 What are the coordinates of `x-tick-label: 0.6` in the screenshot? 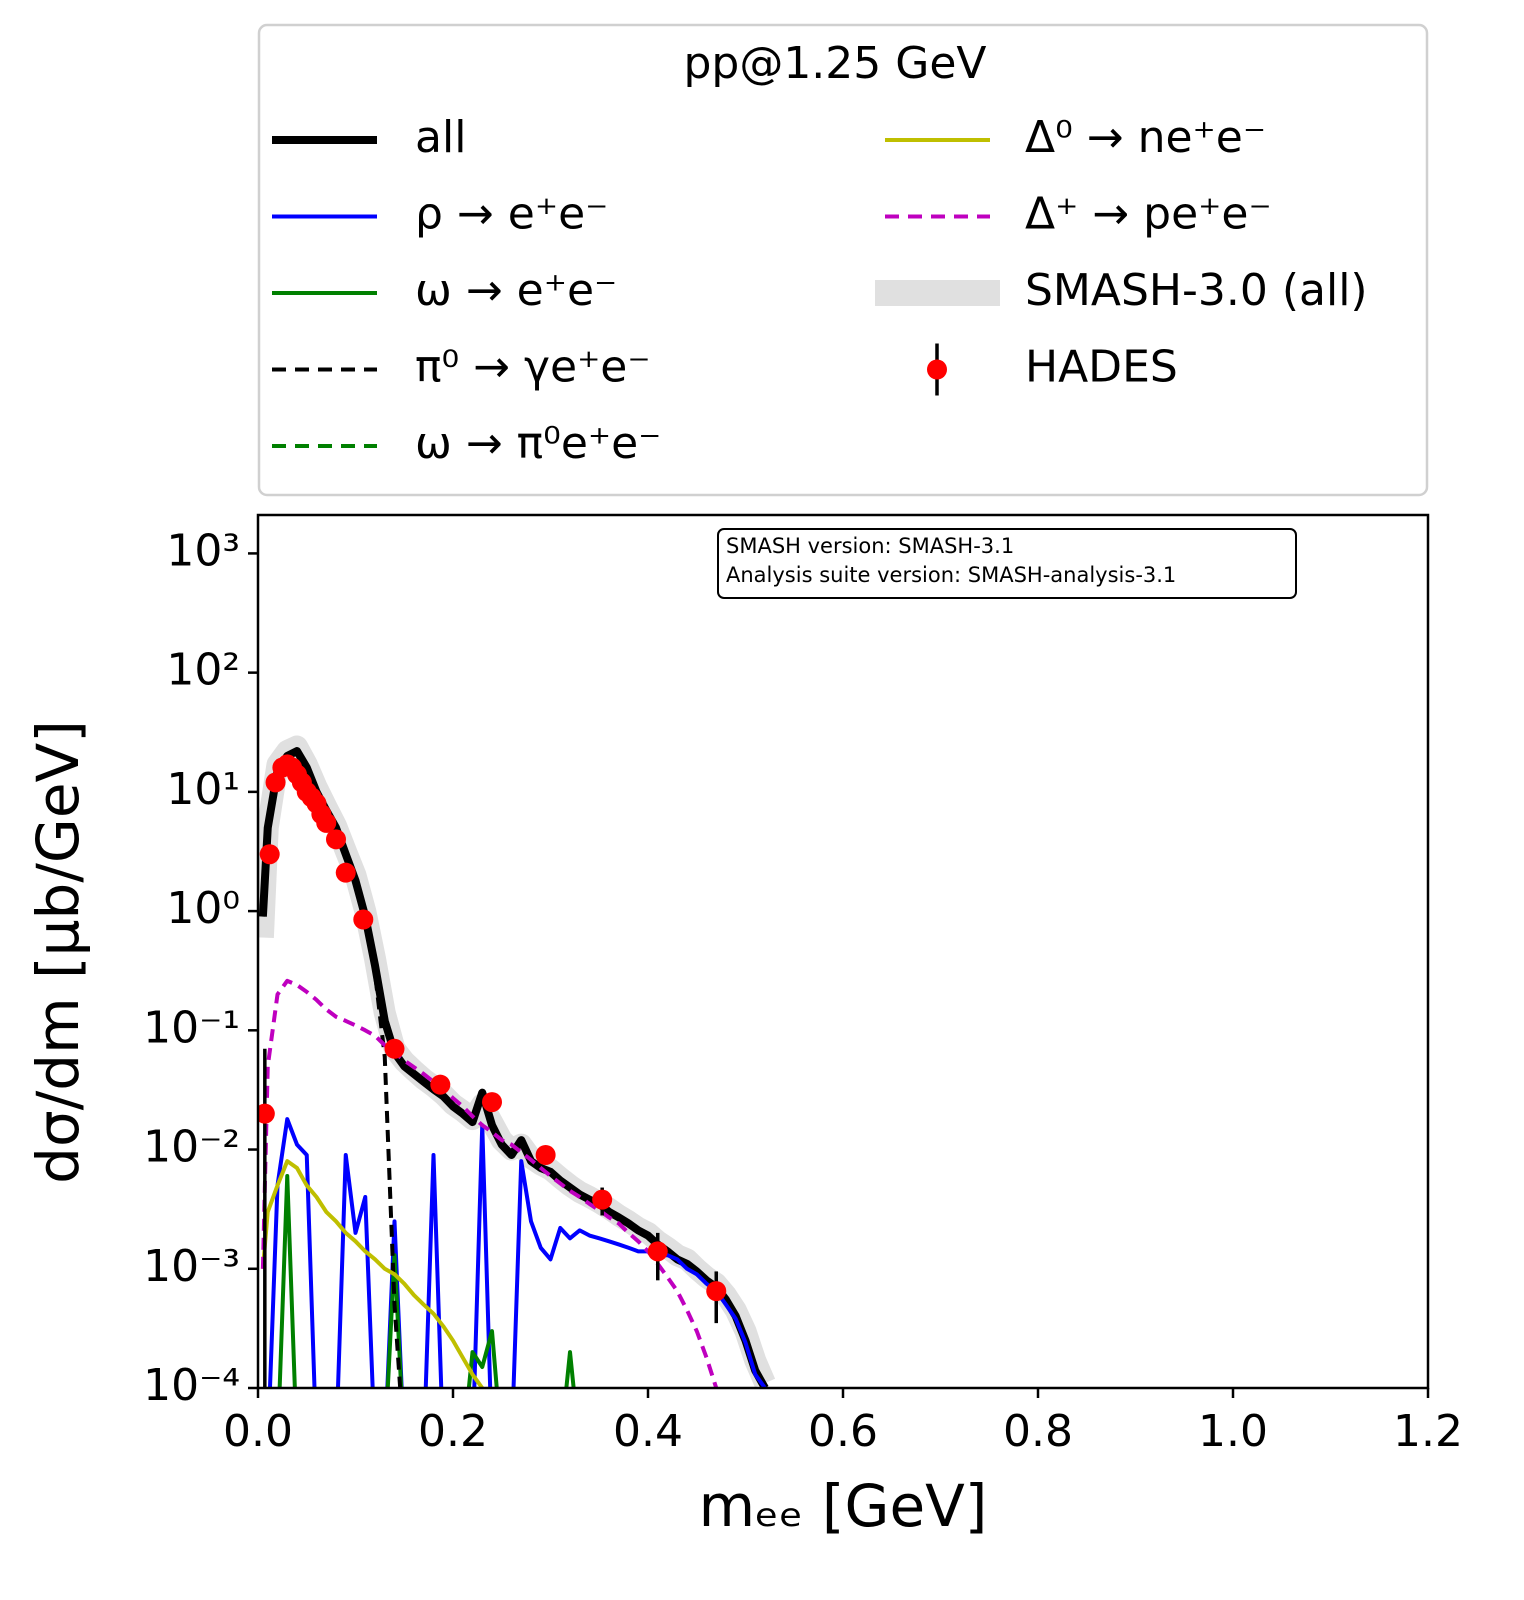 It's located at (843, 1431).